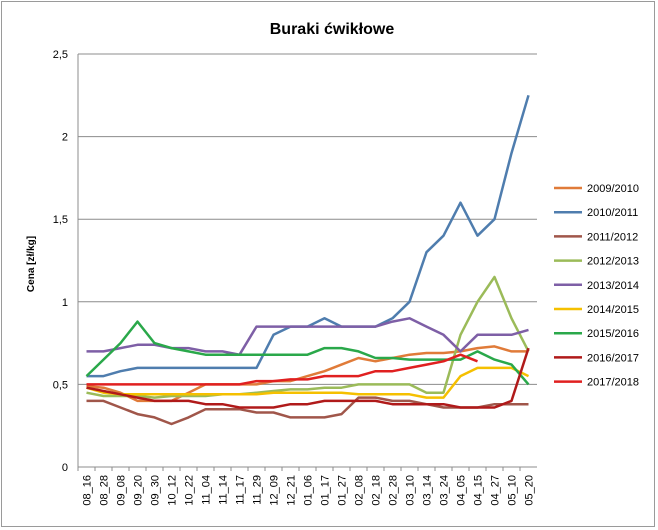 The height and width of the screenshot is (530, 658). I want to click on x-tick-label: 03_24, so click(445, 490).